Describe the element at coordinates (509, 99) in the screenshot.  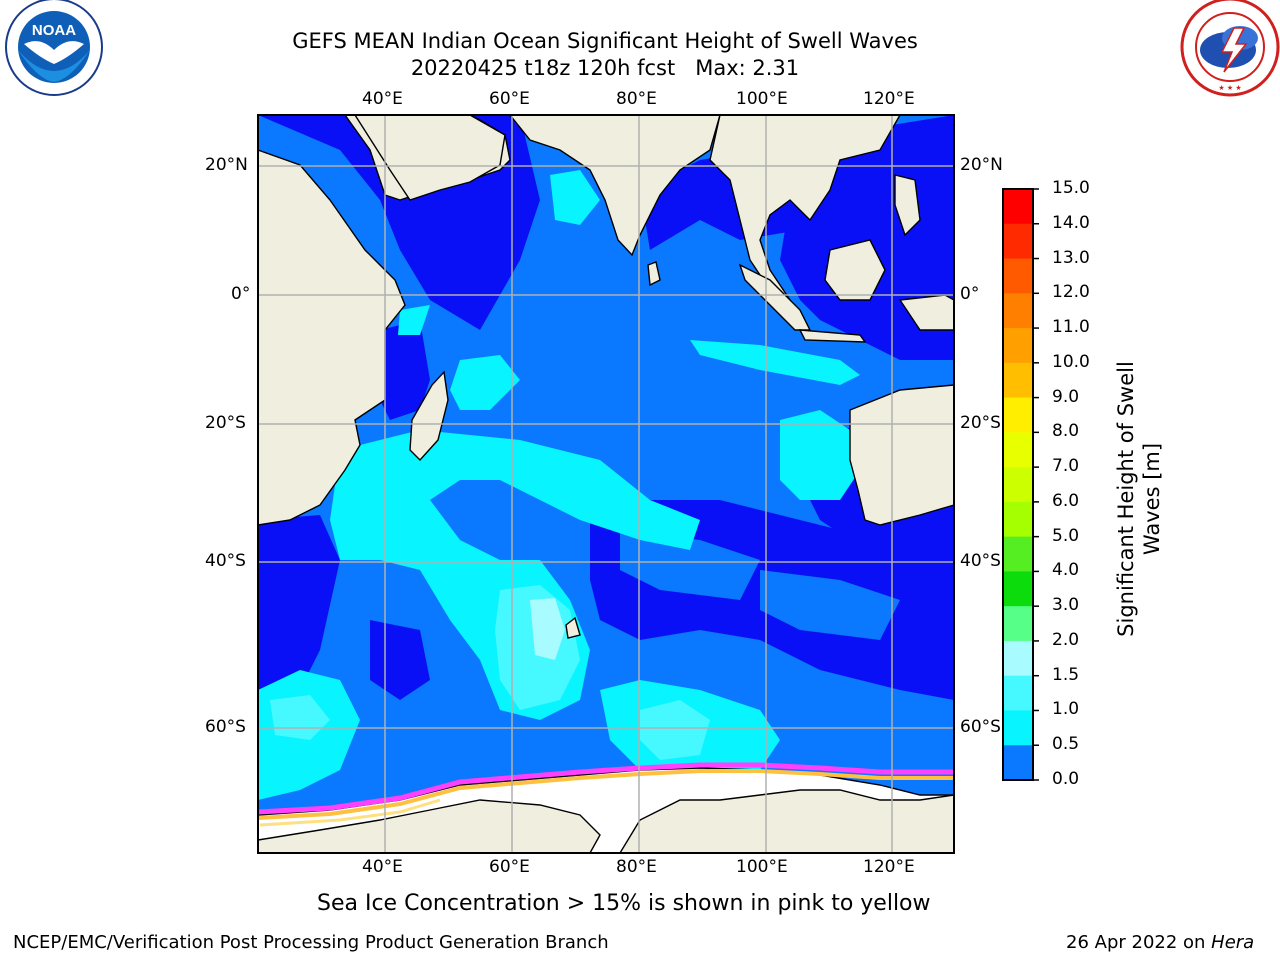
I see `lon-label-top-60e: 60°E` at that location.